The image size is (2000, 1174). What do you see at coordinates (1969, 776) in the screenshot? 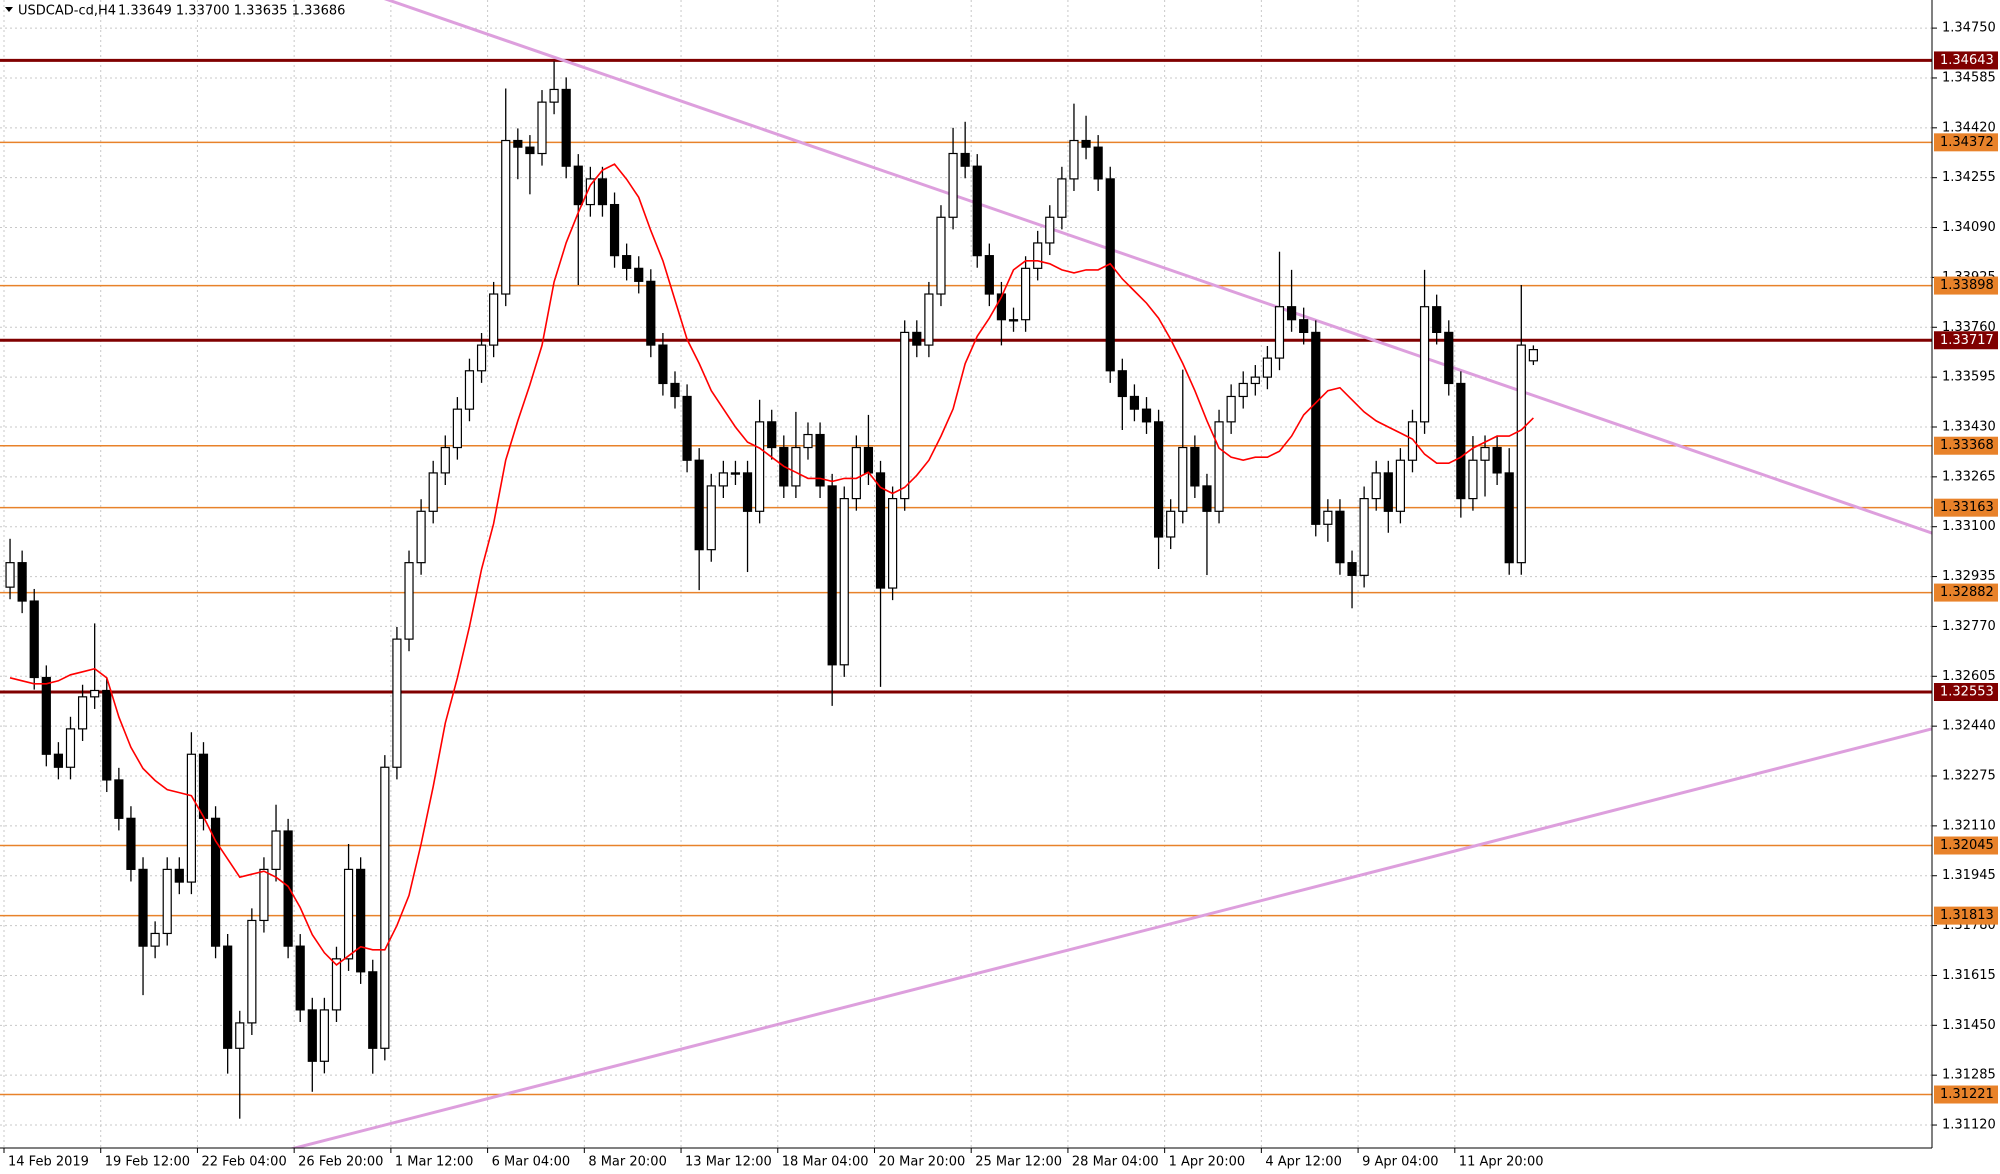
I see `y-tick-label: 1.32275` at bounding box center [1969, 776].